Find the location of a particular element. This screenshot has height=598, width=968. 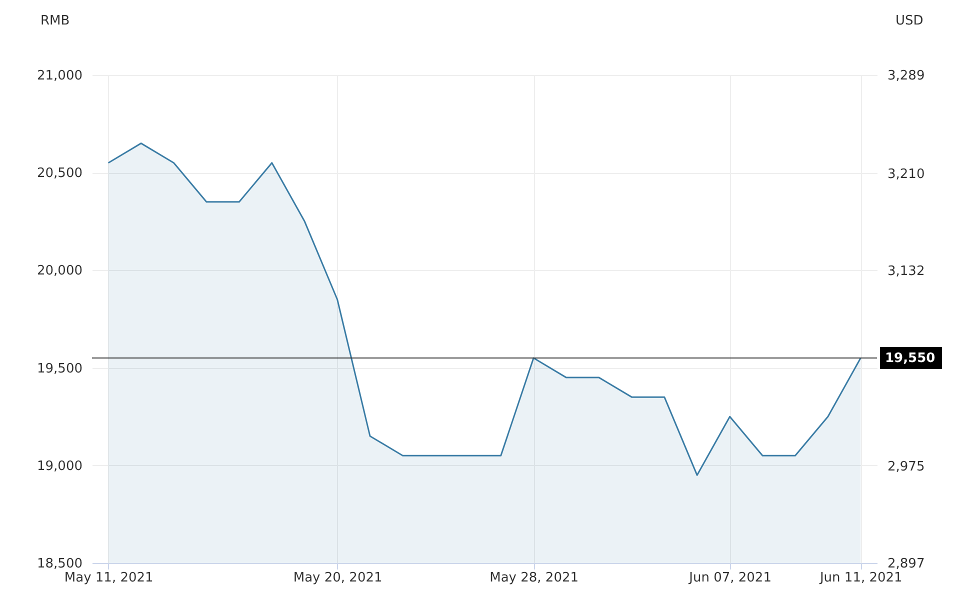

x-tick-label: Jun 07, 2021 is located at coordinates (730, 578).